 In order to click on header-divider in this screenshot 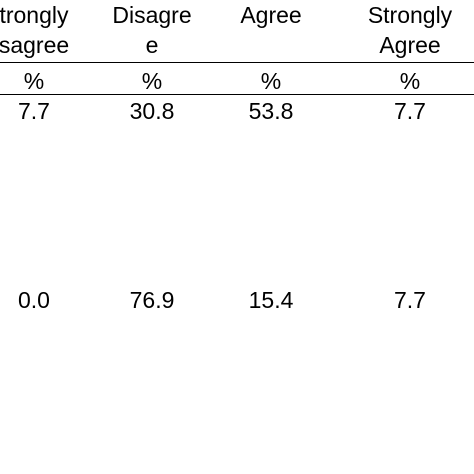, I will do `click(237, 62)`.